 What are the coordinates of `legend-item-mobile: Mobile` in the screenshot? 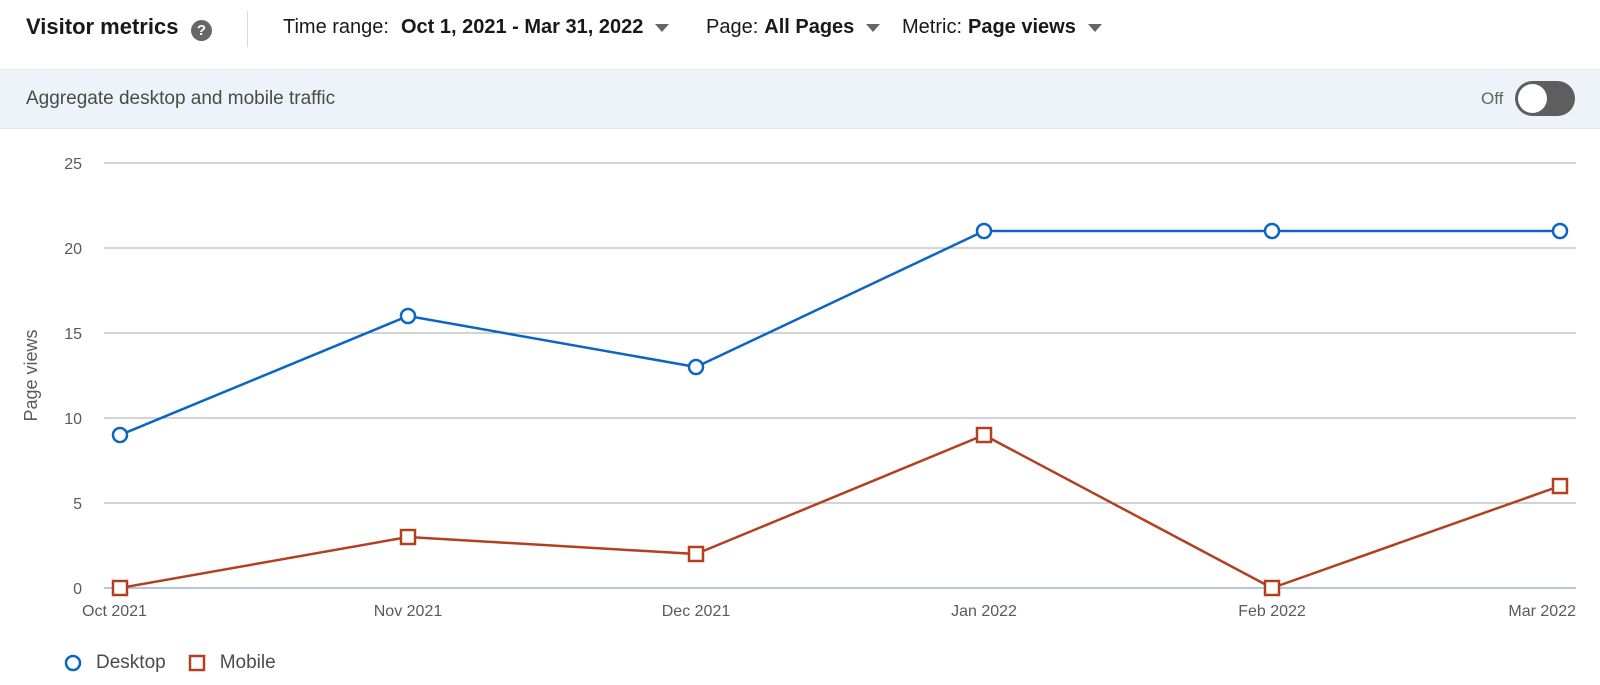 It's located at (232, 663).